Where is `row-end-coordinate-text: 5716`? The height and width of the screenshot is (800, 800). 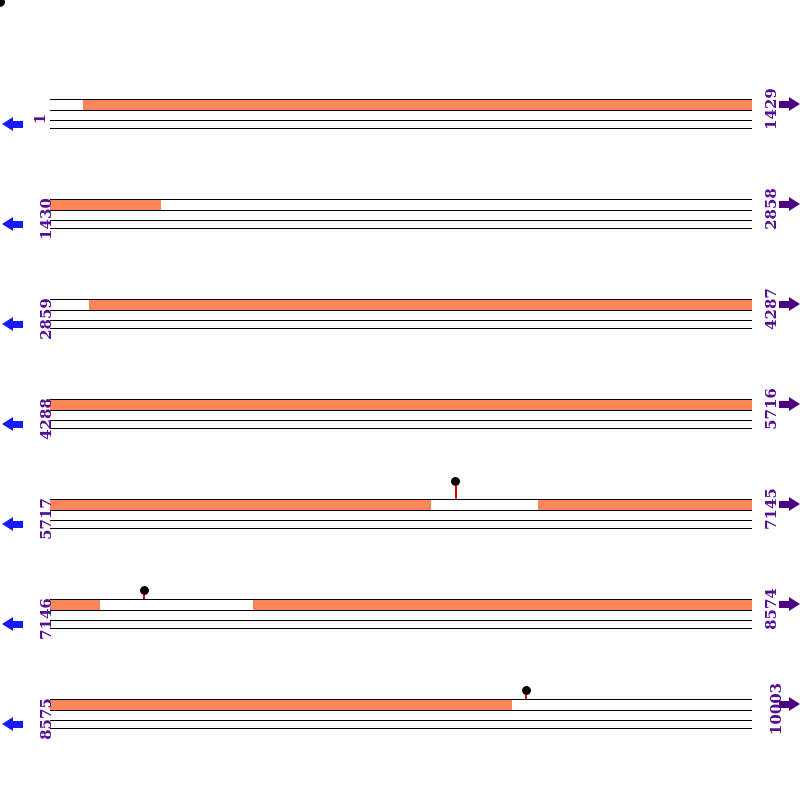
row-end-coordinate-text: 5716 is located at coordinates (770, 409).